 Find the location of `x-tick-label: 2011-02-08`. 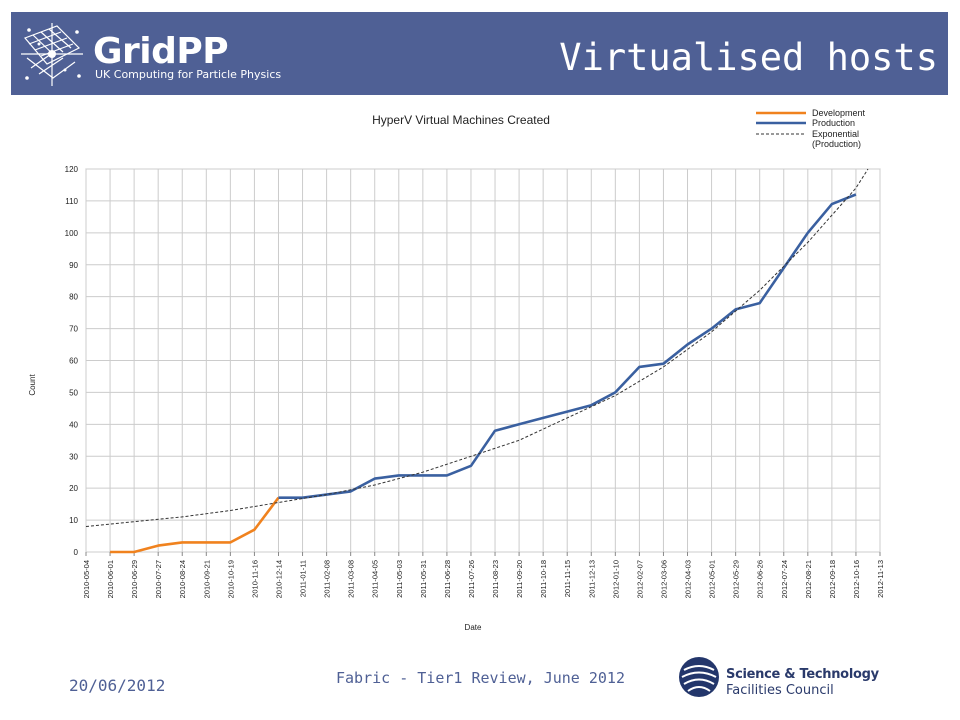

x-tick-label: 2011-02-08 is located at coordinates (327, 579).